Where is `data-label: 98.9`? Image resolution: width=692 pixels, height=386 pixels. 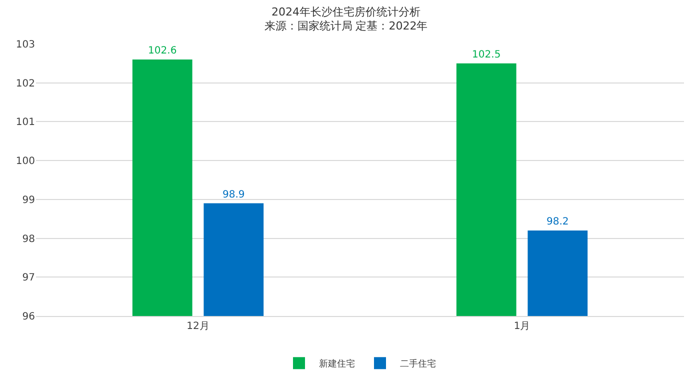 data-label: 98.9 is located at coordinates (233, 194).